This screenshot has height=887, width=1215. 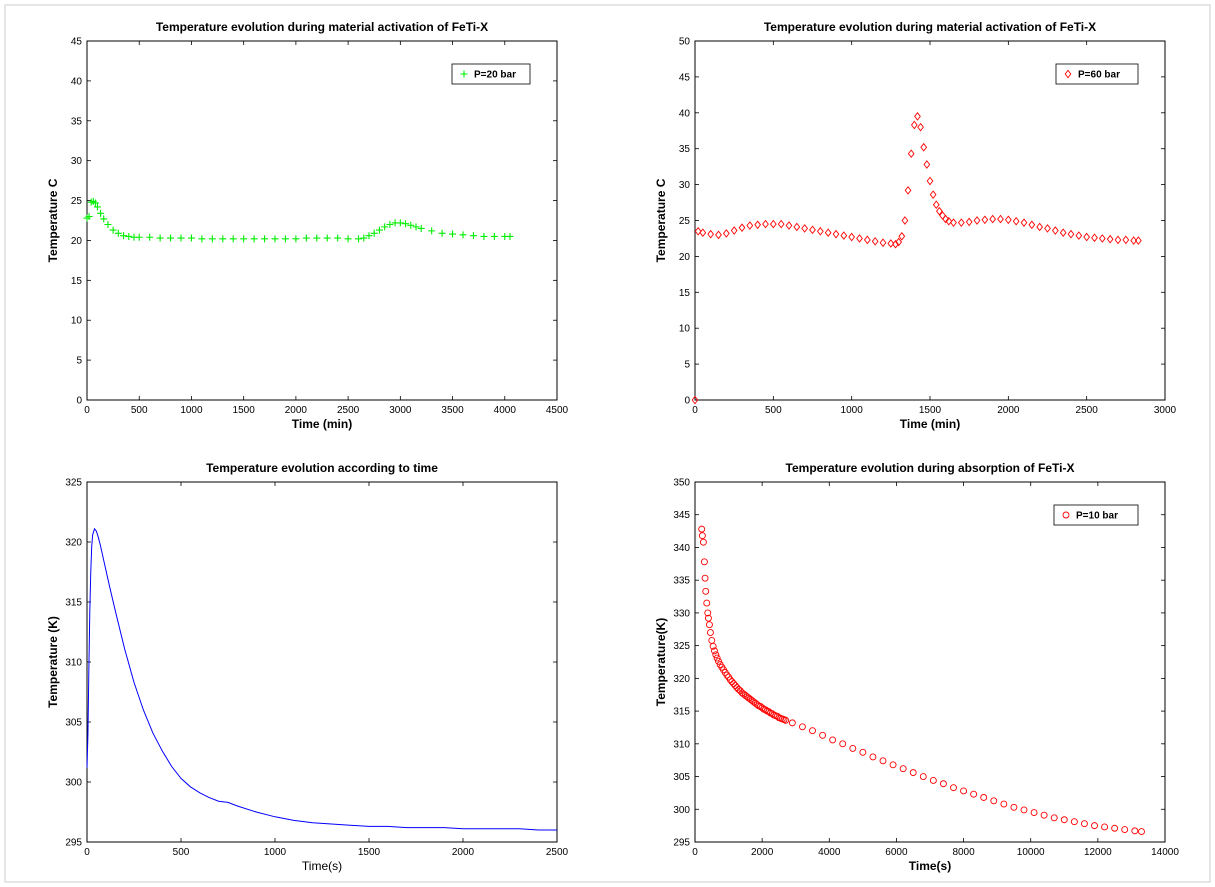 I want to click on chart-1-legend-marker, so click(x=1068, y=74).